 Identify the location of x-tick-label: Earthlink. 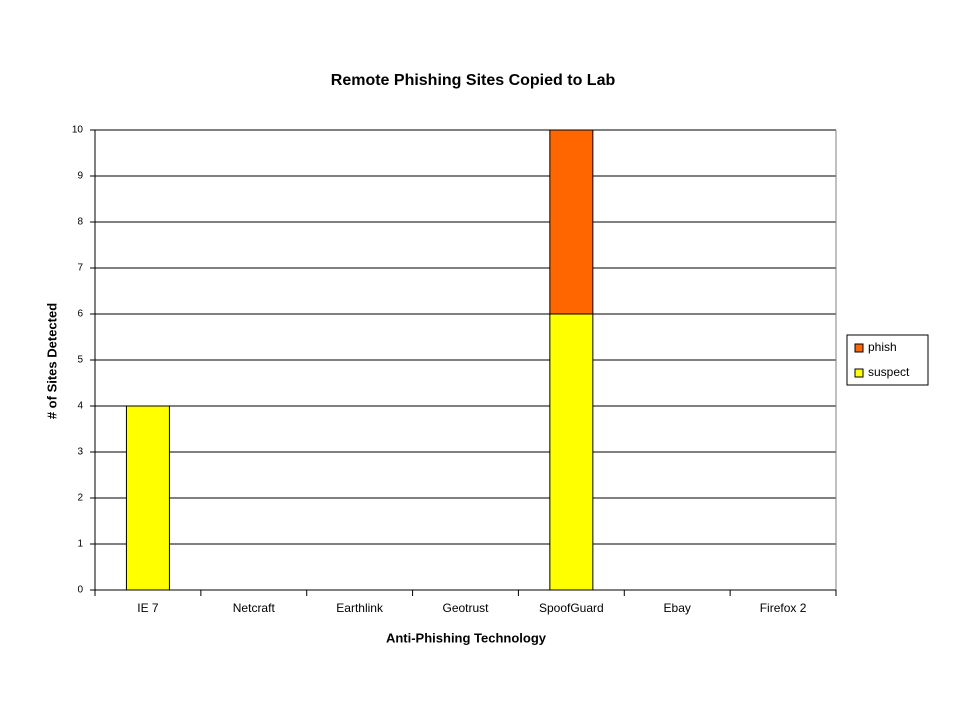
(360, 608).